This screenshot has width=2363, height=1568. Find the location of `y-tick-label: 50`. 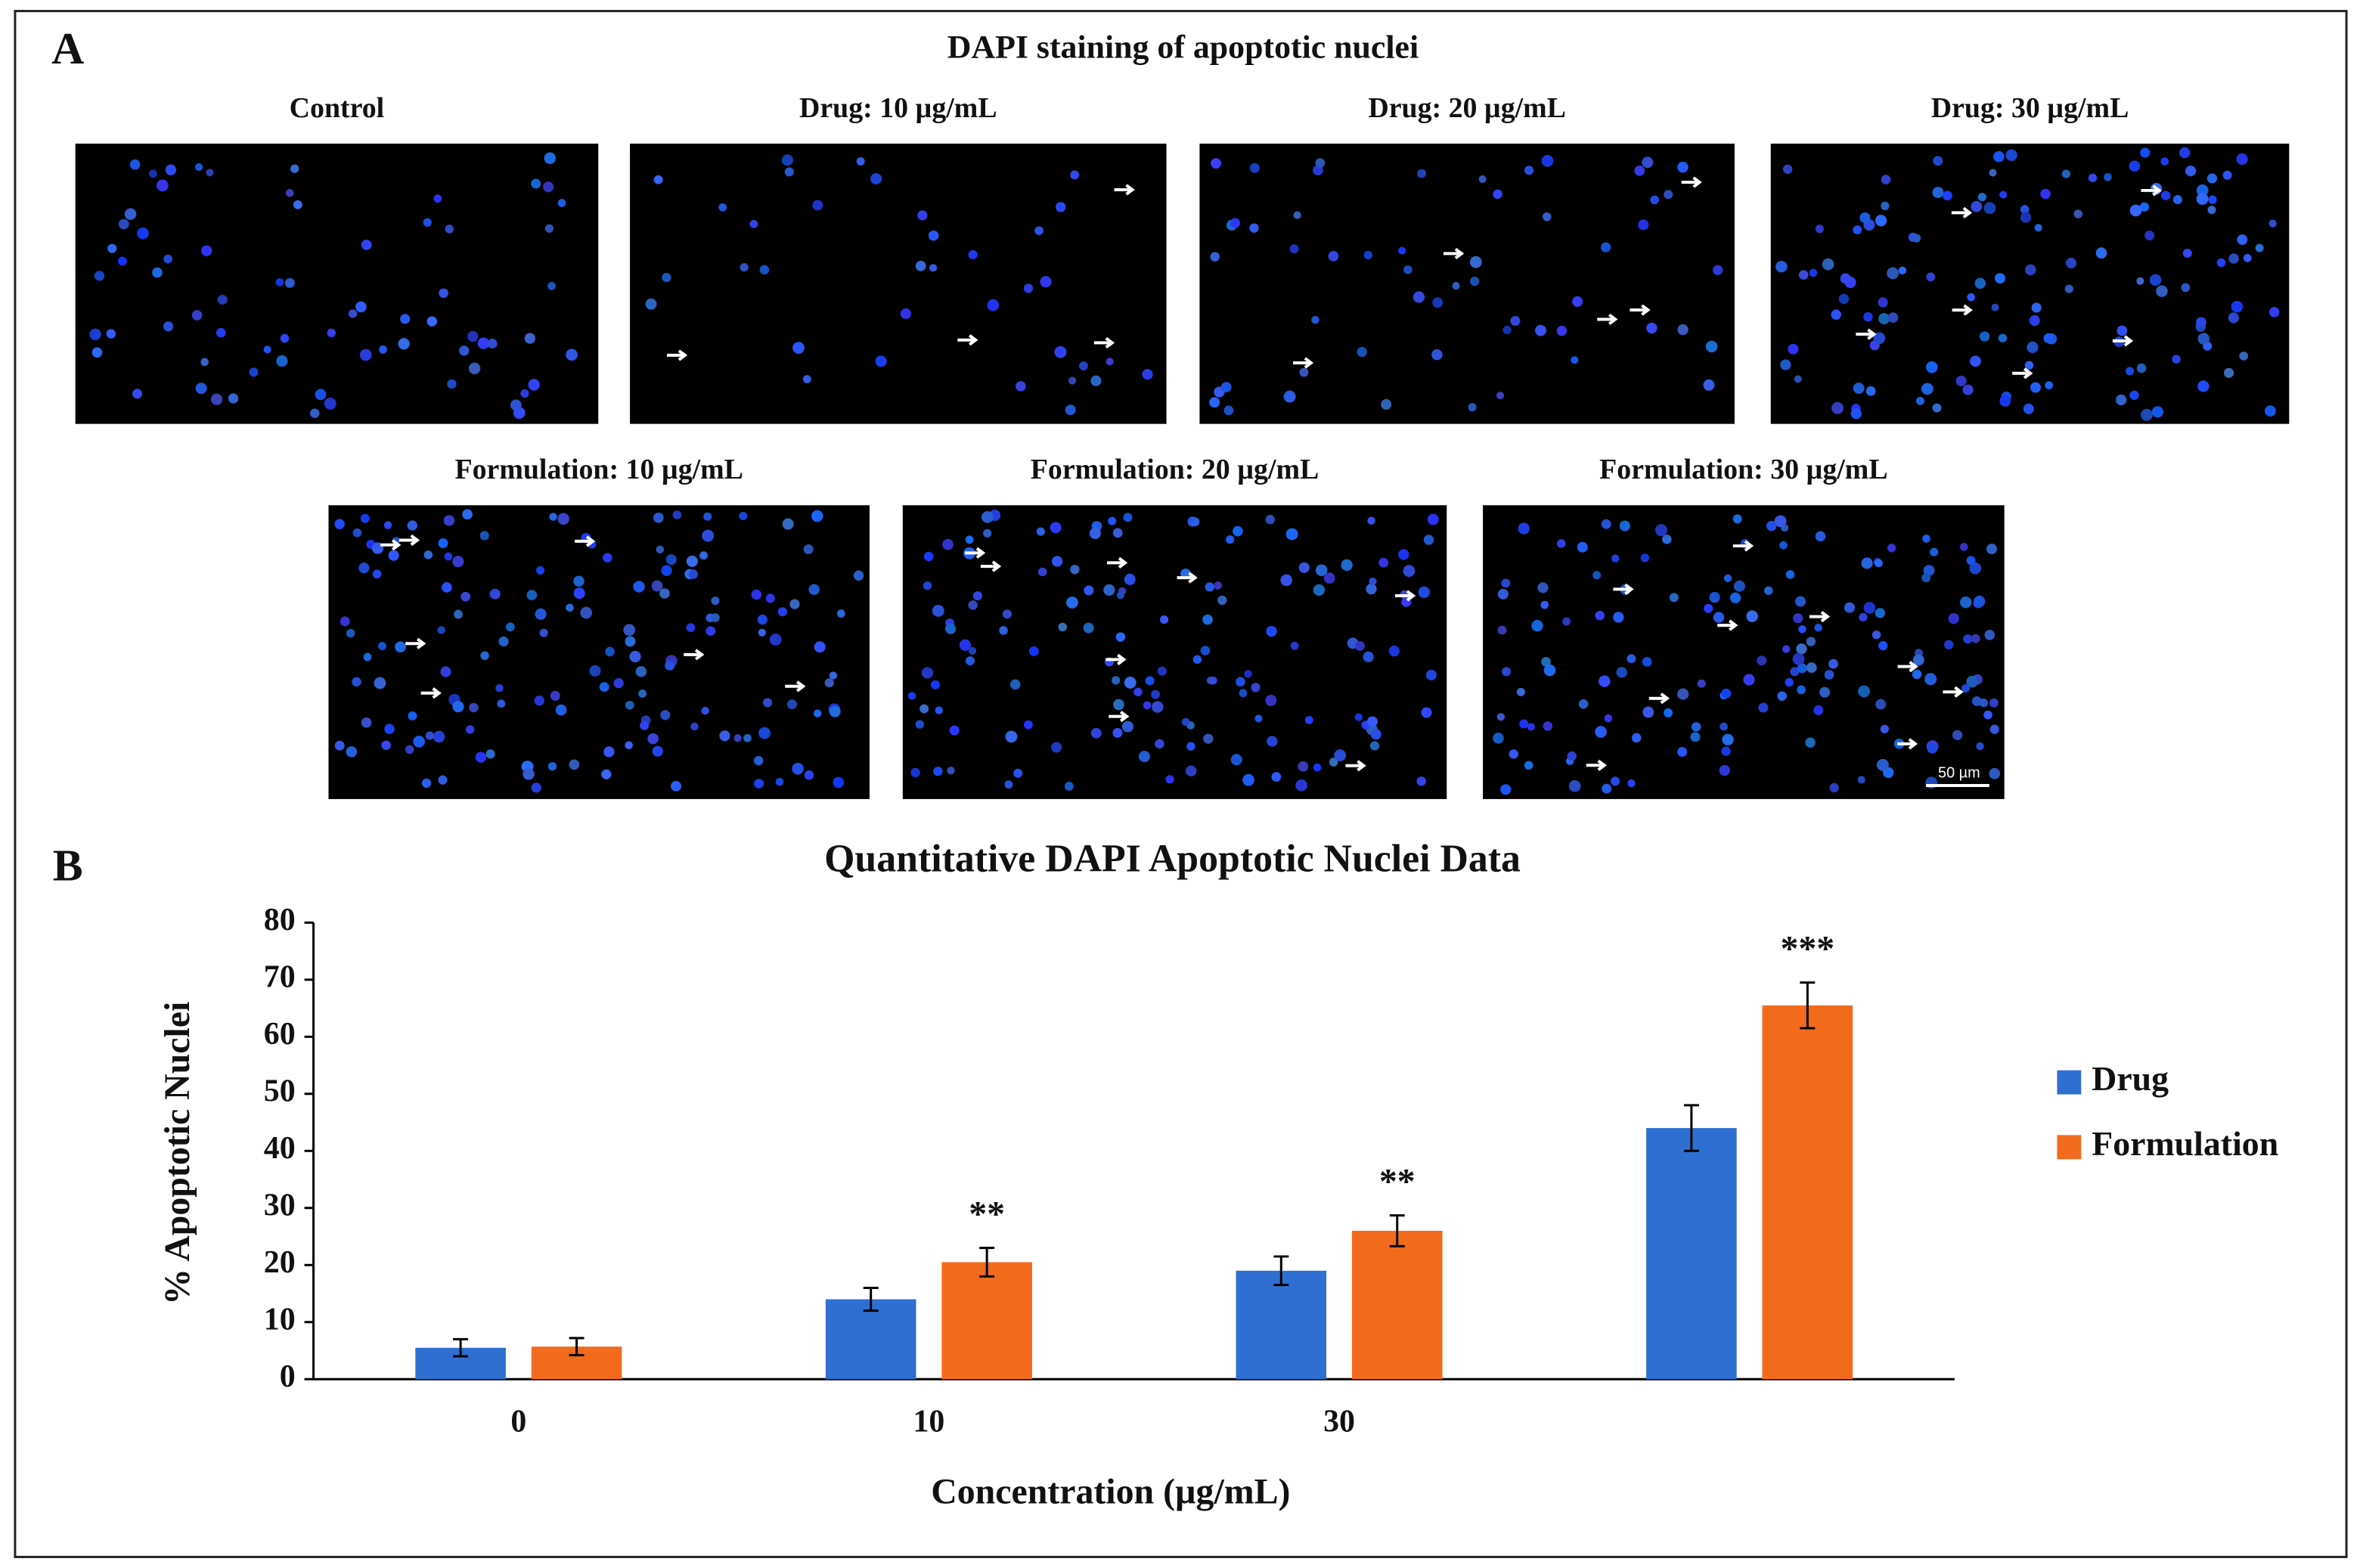

y-tick-label: 50 is located at coordinates (280, 1091).